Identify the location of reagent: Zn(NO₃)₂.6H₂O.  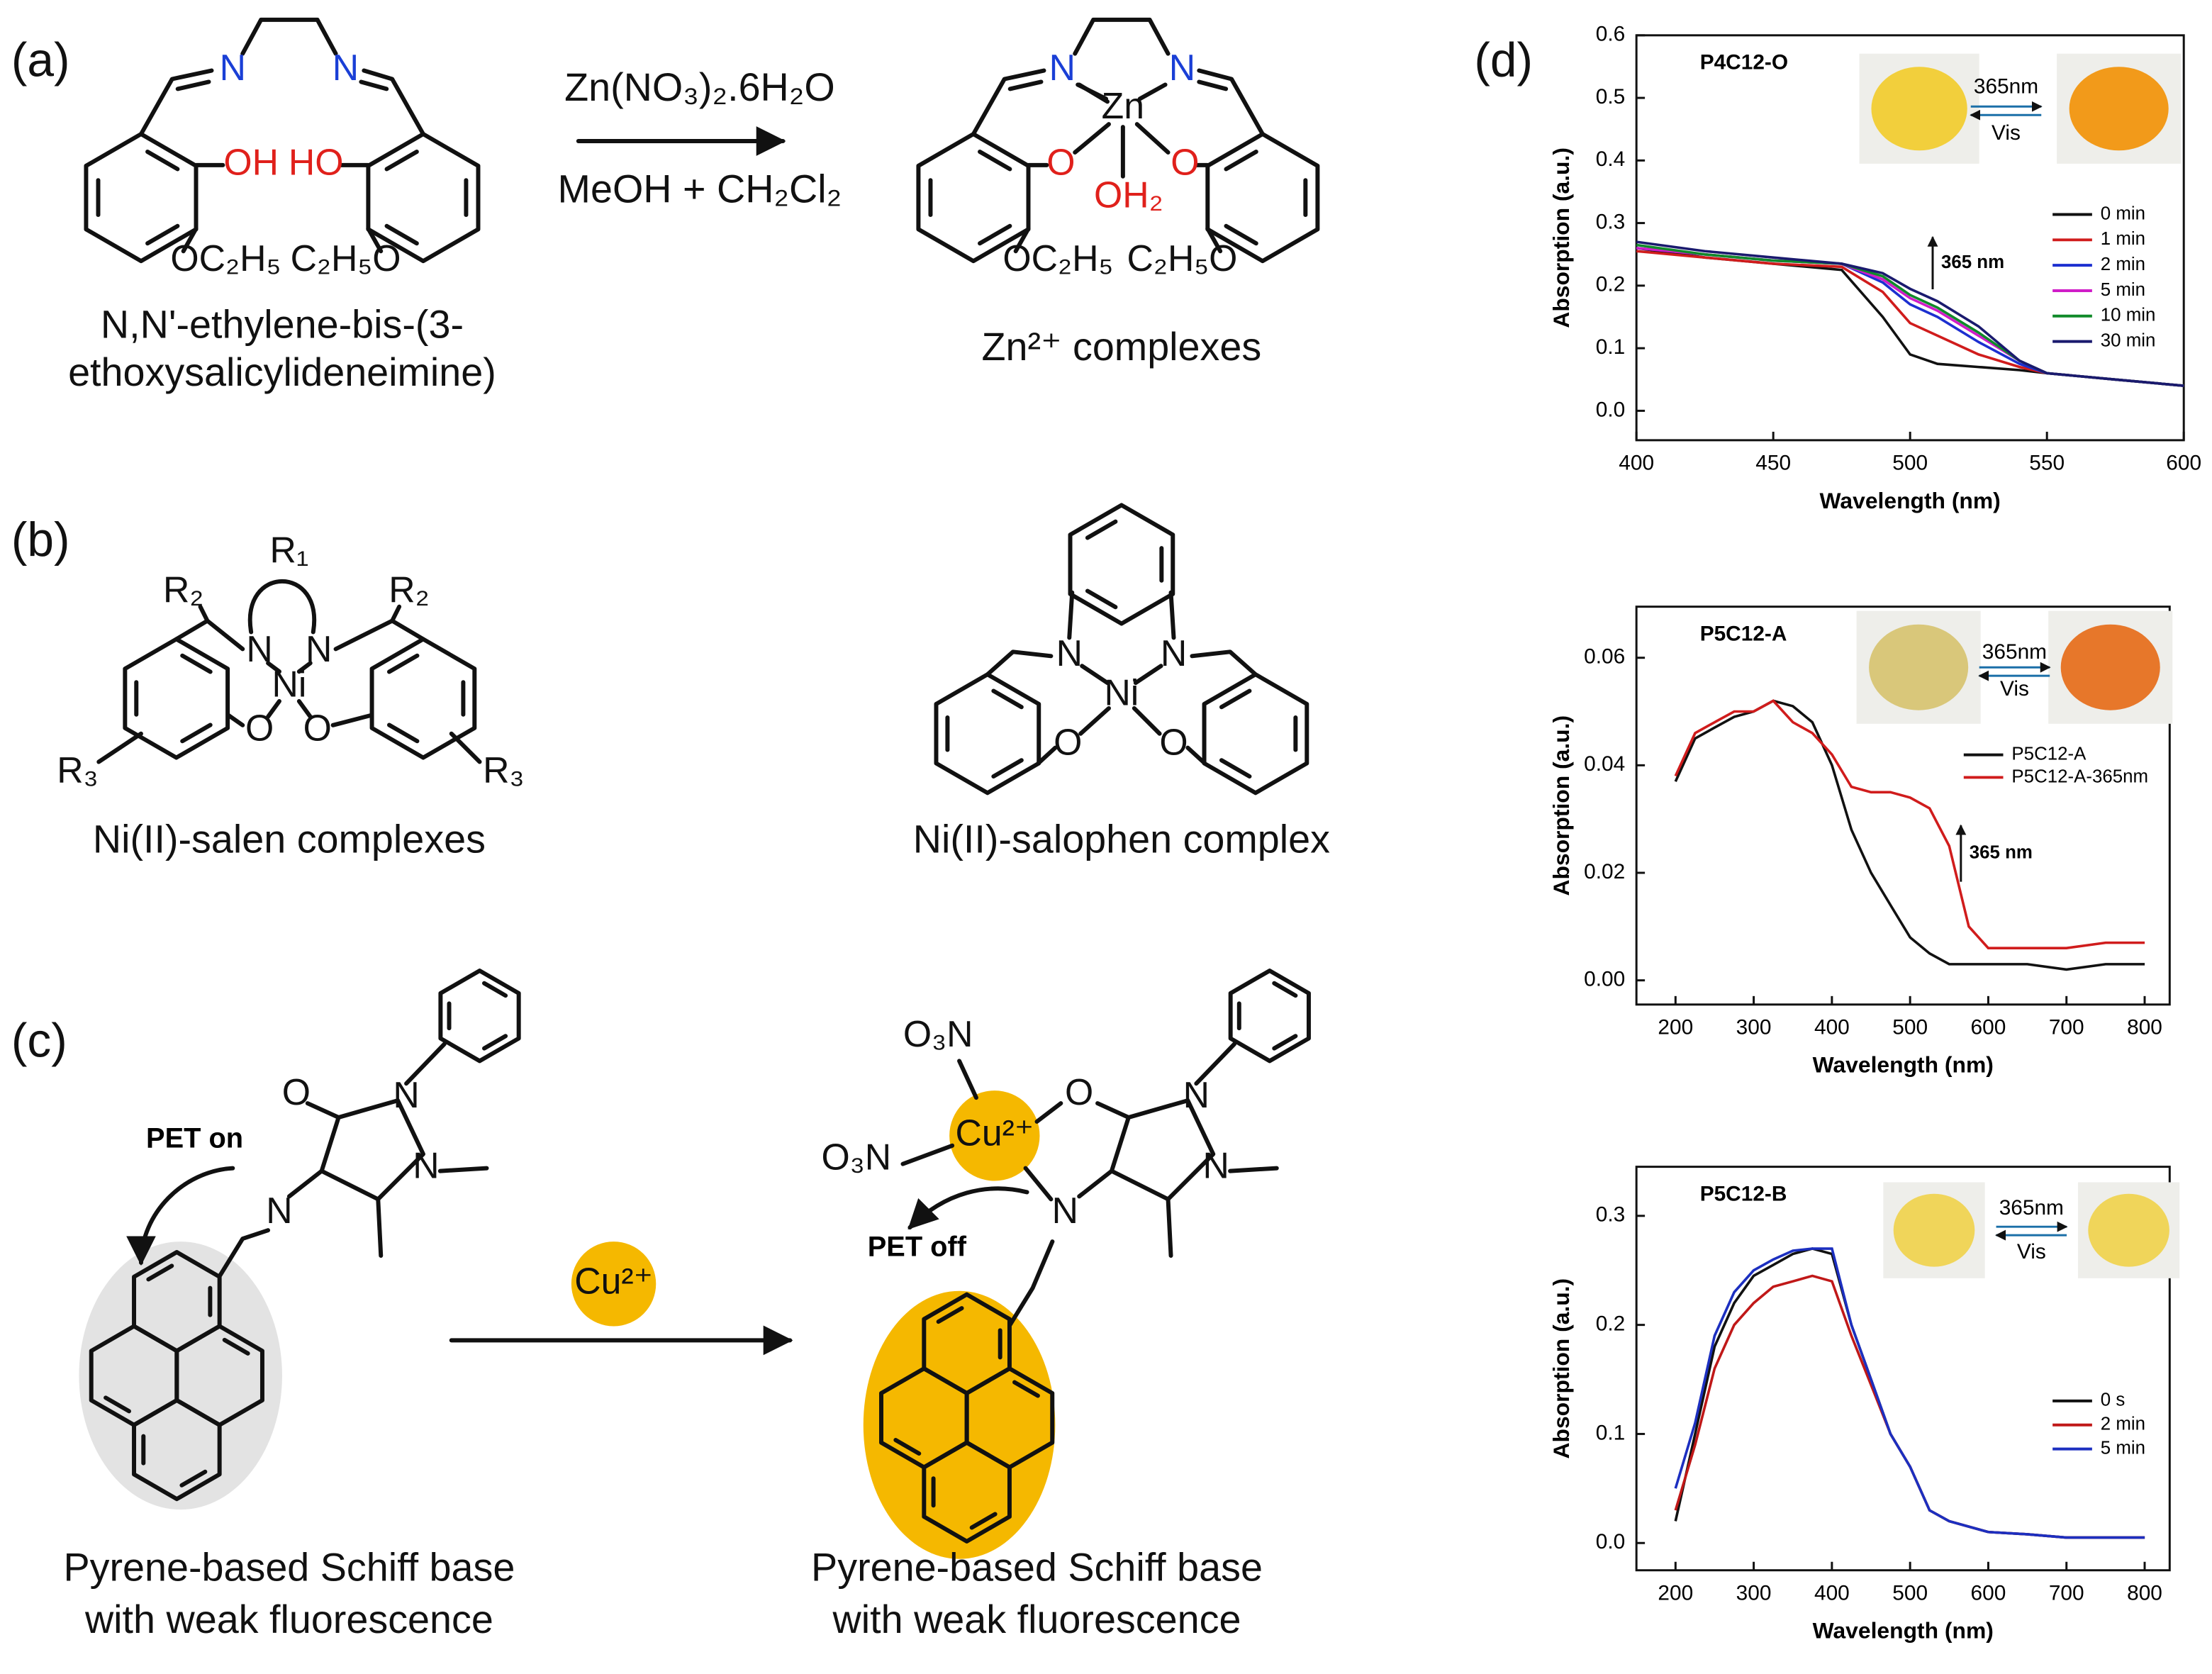
(700, 87).